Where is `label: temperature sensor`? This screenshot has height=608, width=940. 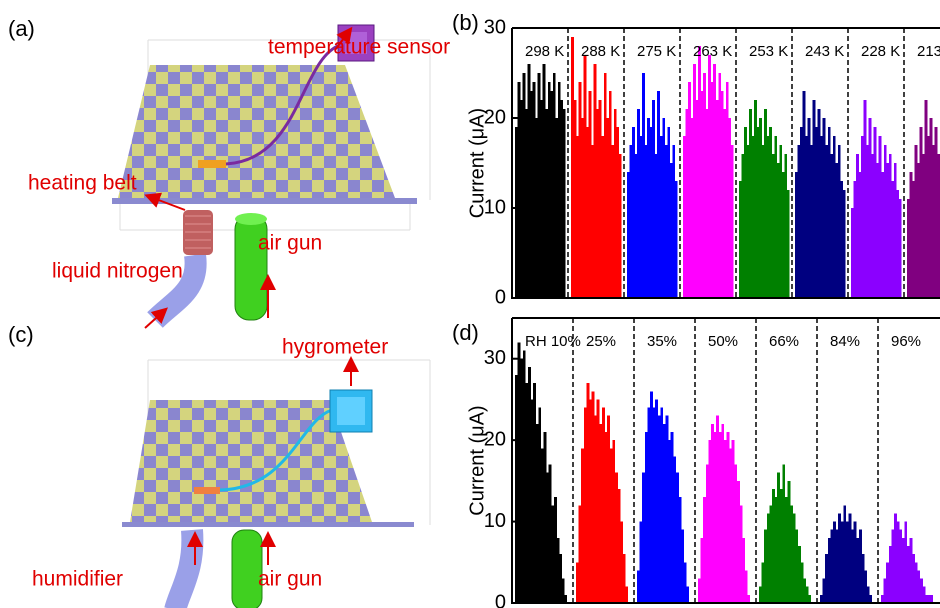 label: temperature sensor is located at coordinates (359, 47).